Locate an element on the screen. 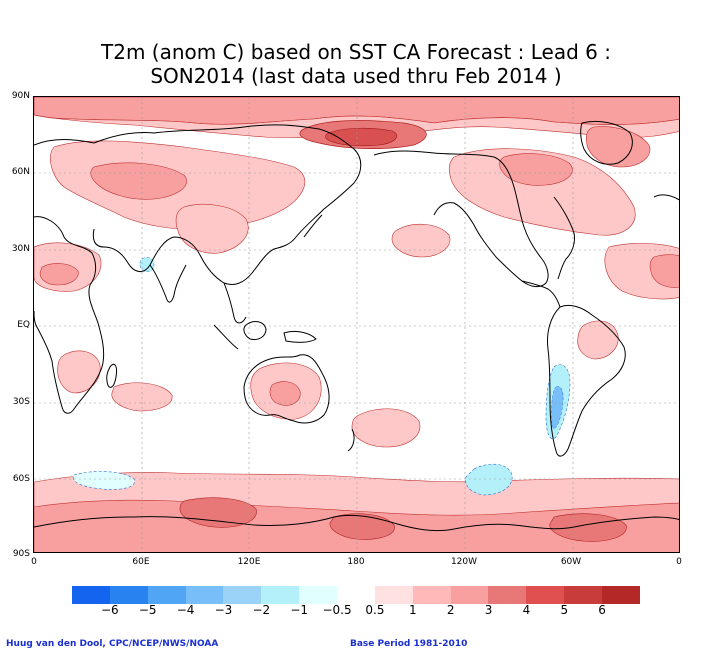  colorbar-tick-label: −0.5 is located at coordinates (337, 610).